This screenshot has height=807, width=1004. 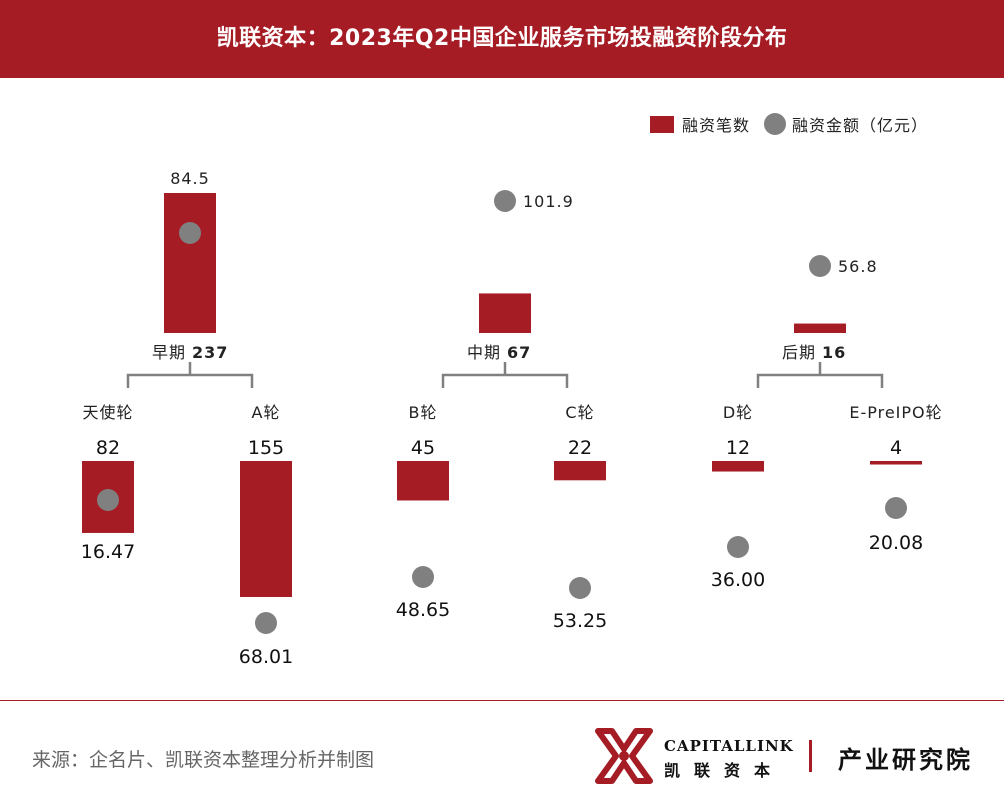 What do you see at coordinates (107, 412) in the screenshot?
I see `round-item-0-name: 天使轮` at bounding box center [107, 412].